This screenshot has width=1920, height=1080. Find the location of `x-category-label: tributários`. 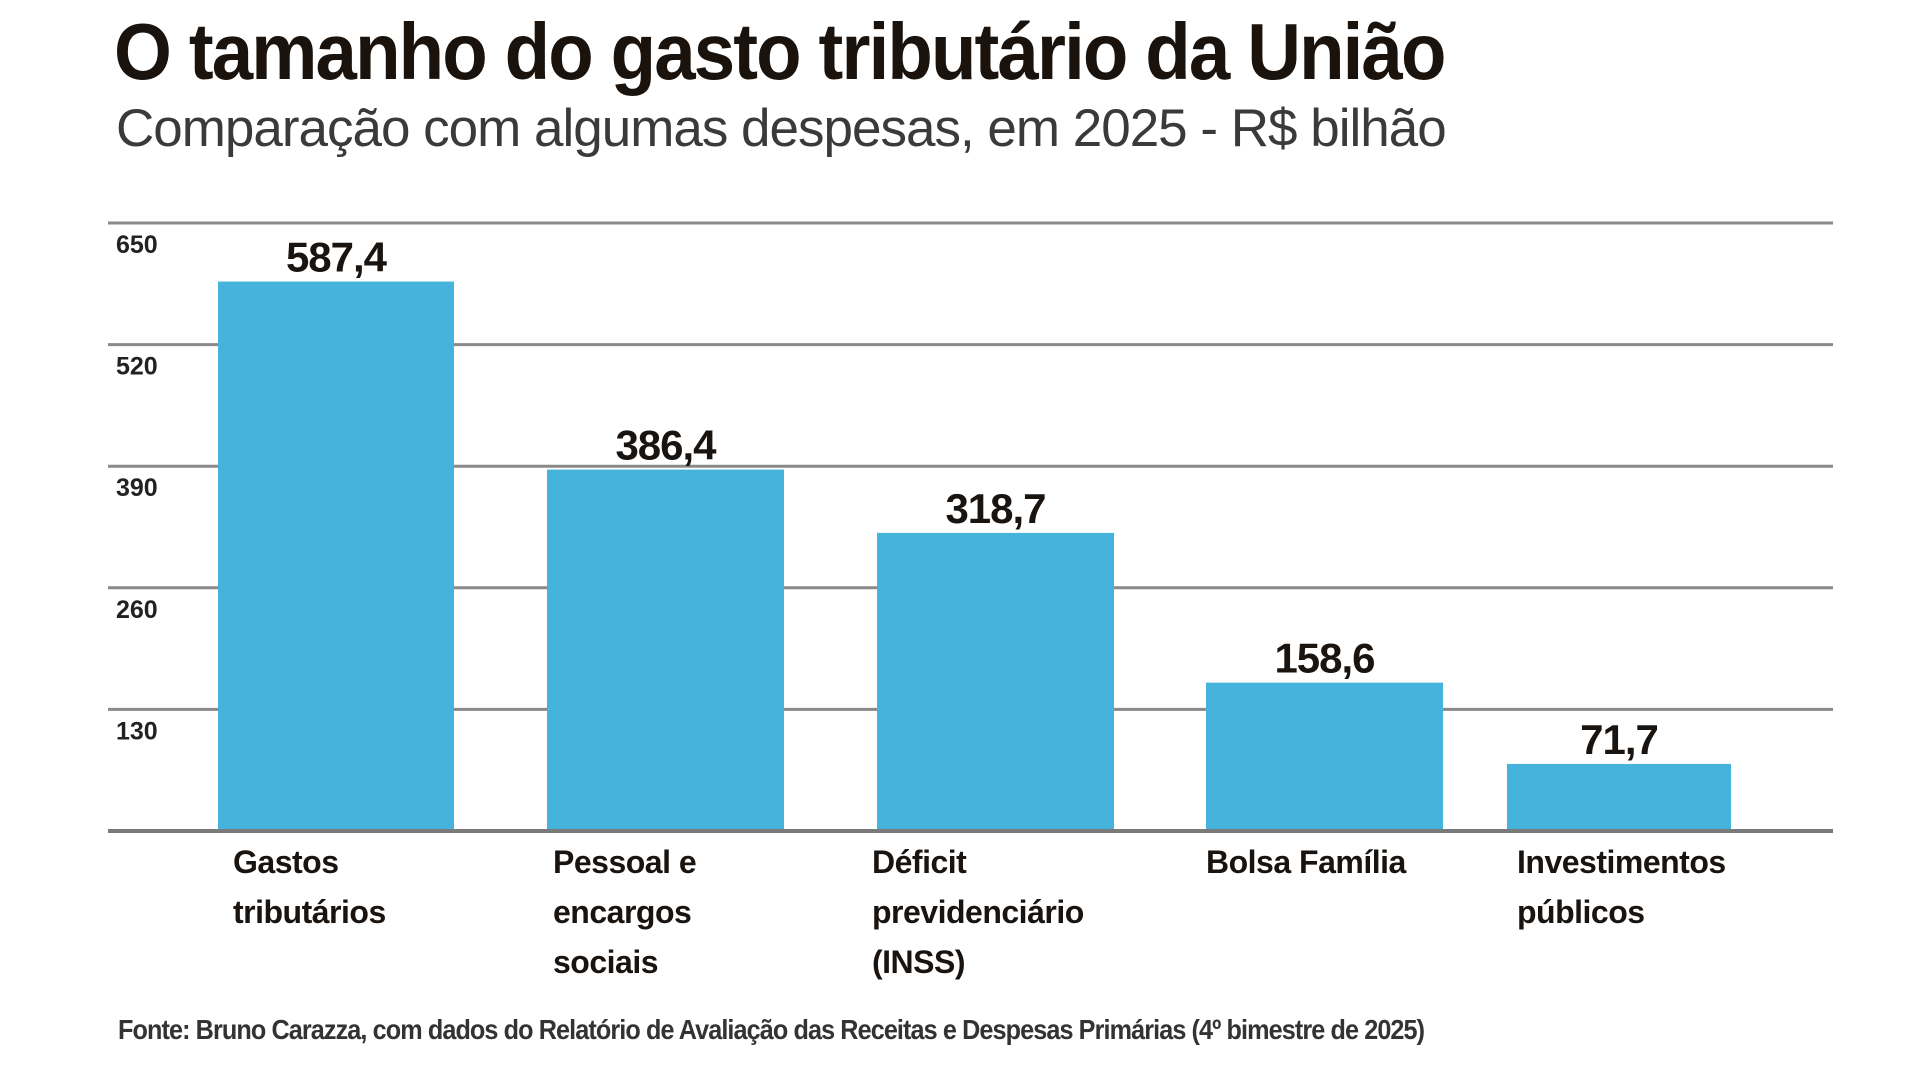

x-category-label: tributários is located at coordinates (309, 912).